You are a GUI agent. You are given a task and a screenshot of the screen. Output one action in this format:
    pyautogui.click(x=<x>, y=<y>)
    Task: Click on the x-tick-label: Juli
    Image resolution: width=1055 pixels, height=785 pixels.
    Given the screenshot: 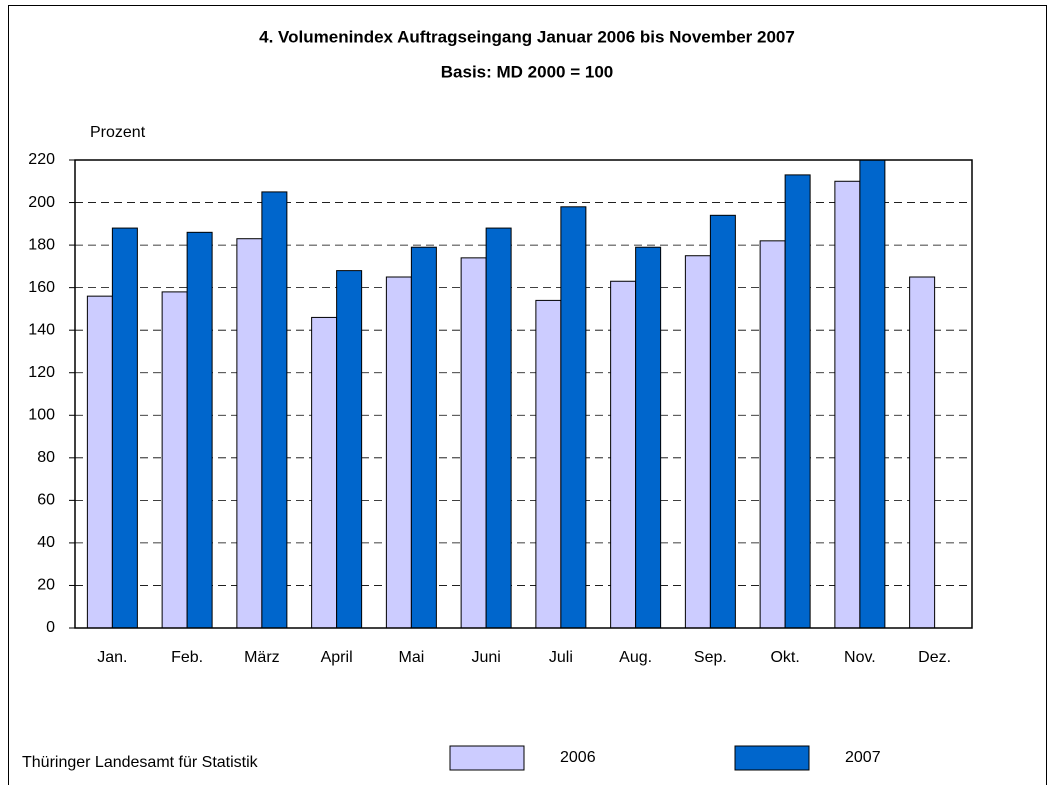 What is the action you would take?
    pyautogui.click(x=561, y=657)
    